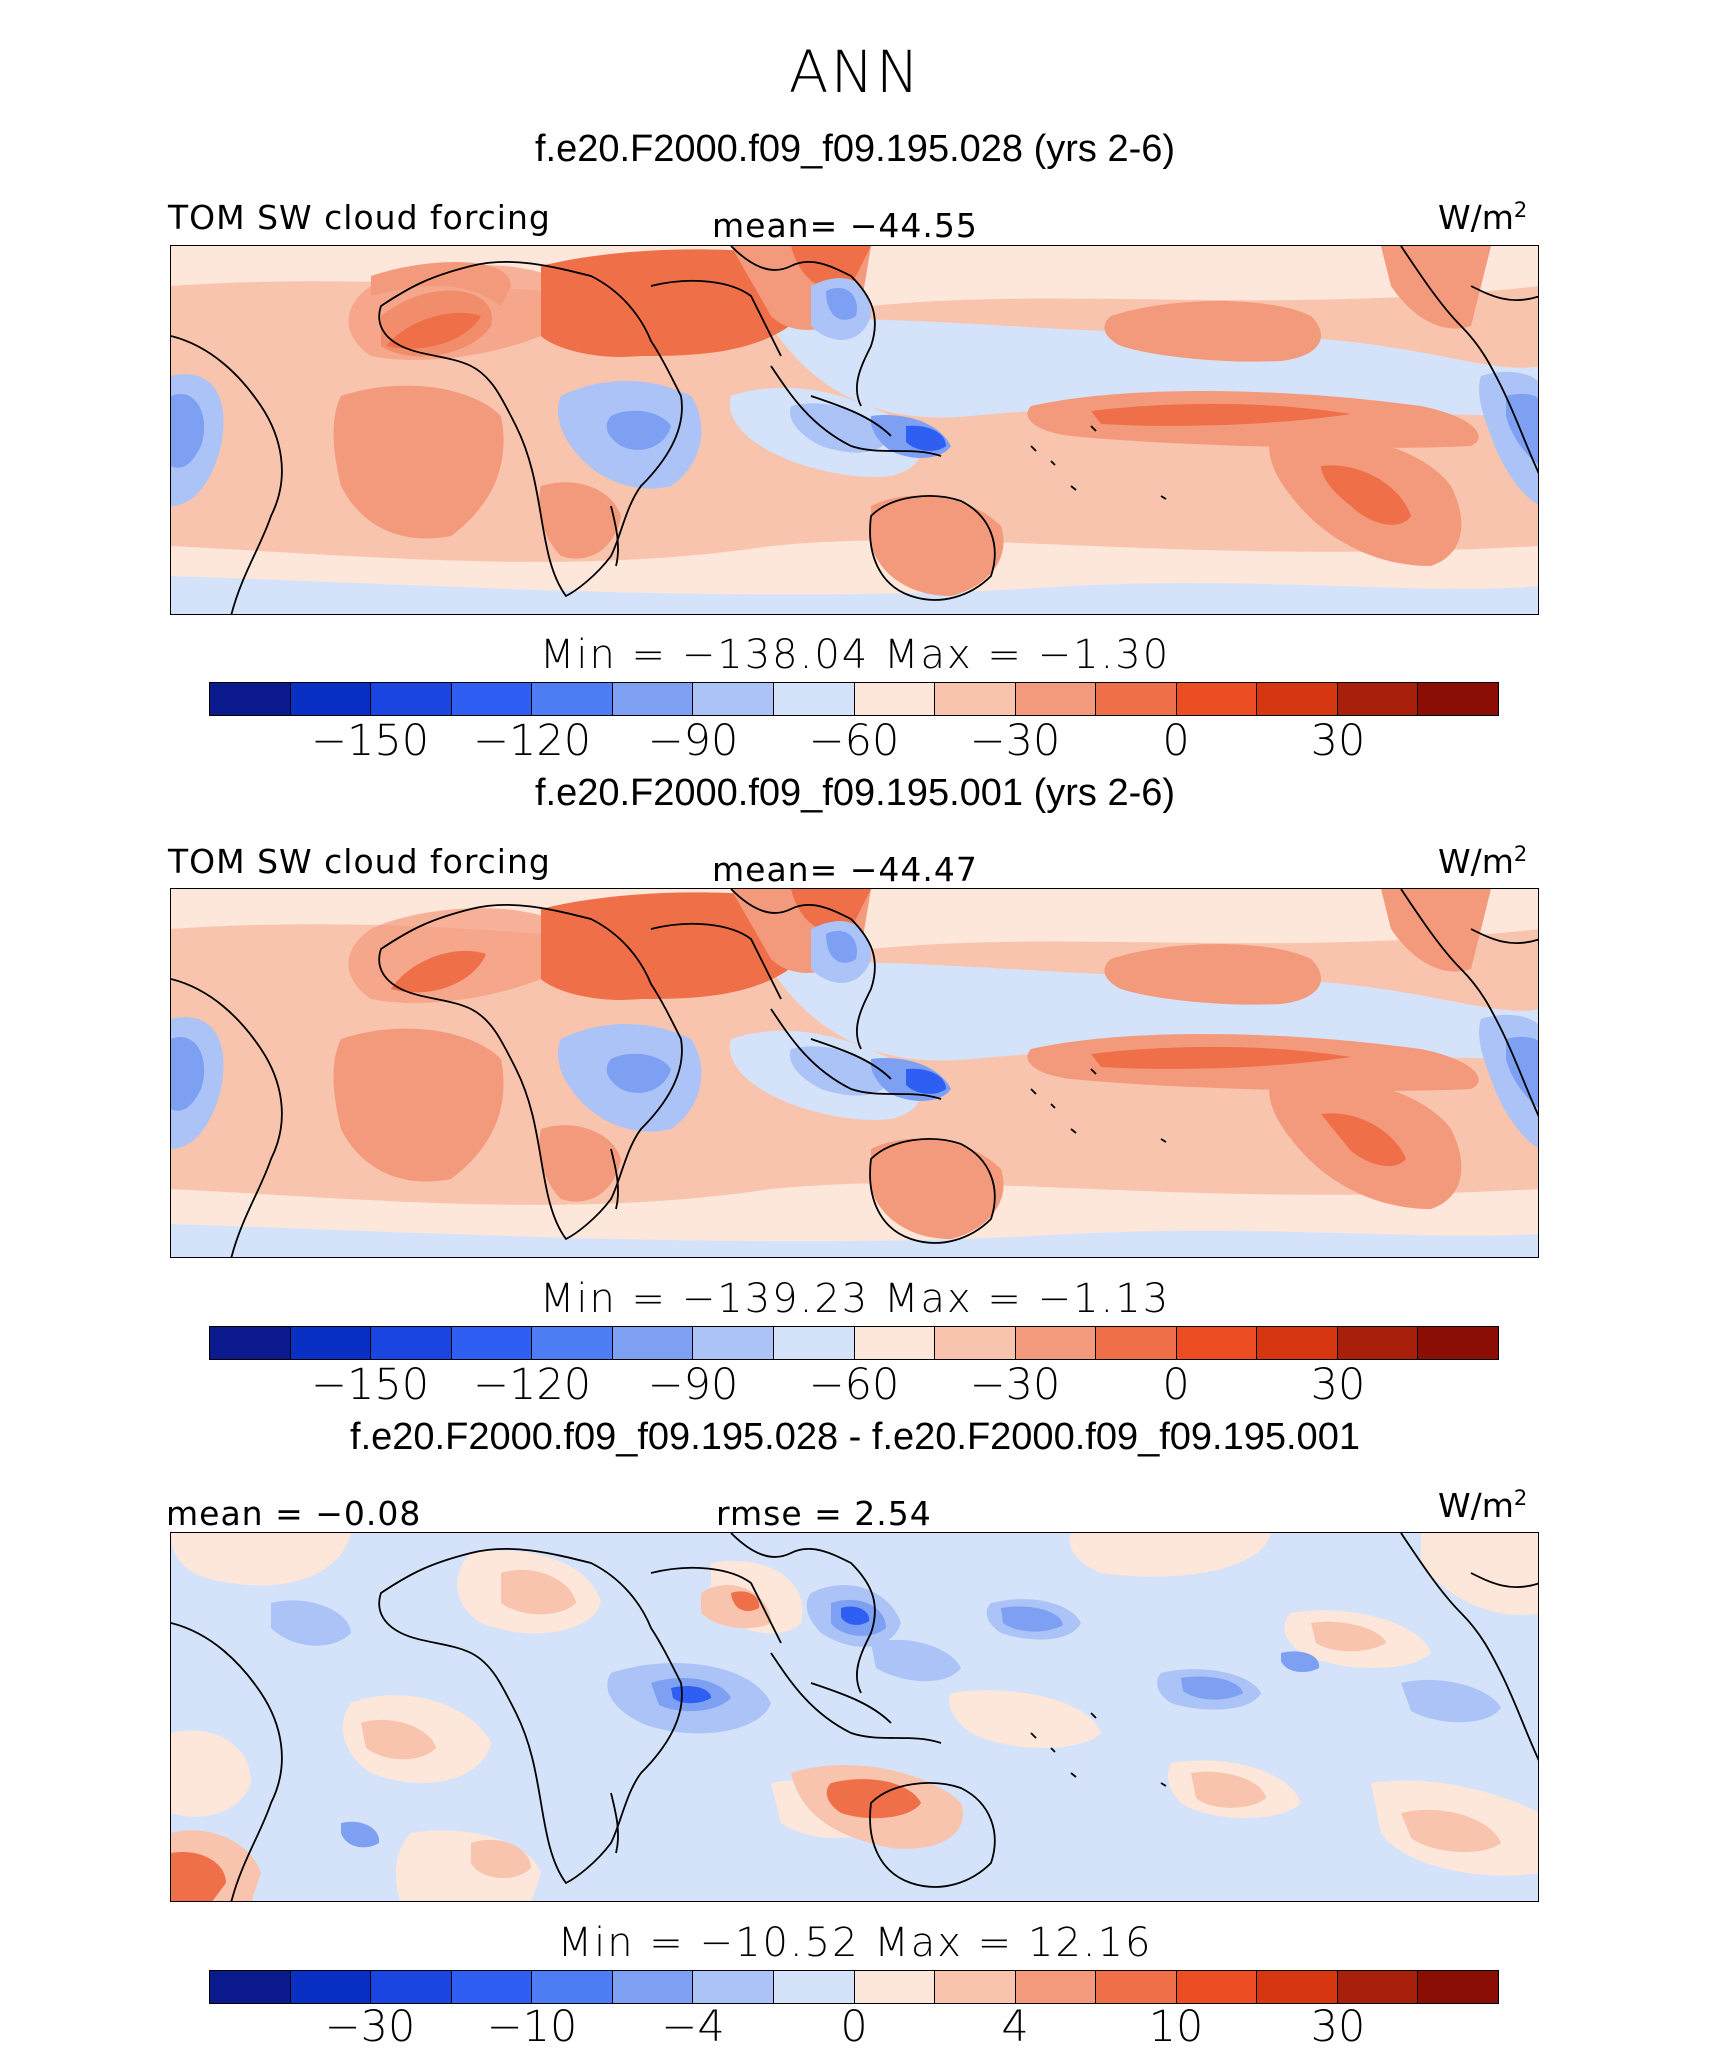 This screenshot has height=2052, width=1710. I want to click on panel-1-mean-label: mean= −44.55, so click(845, 225).